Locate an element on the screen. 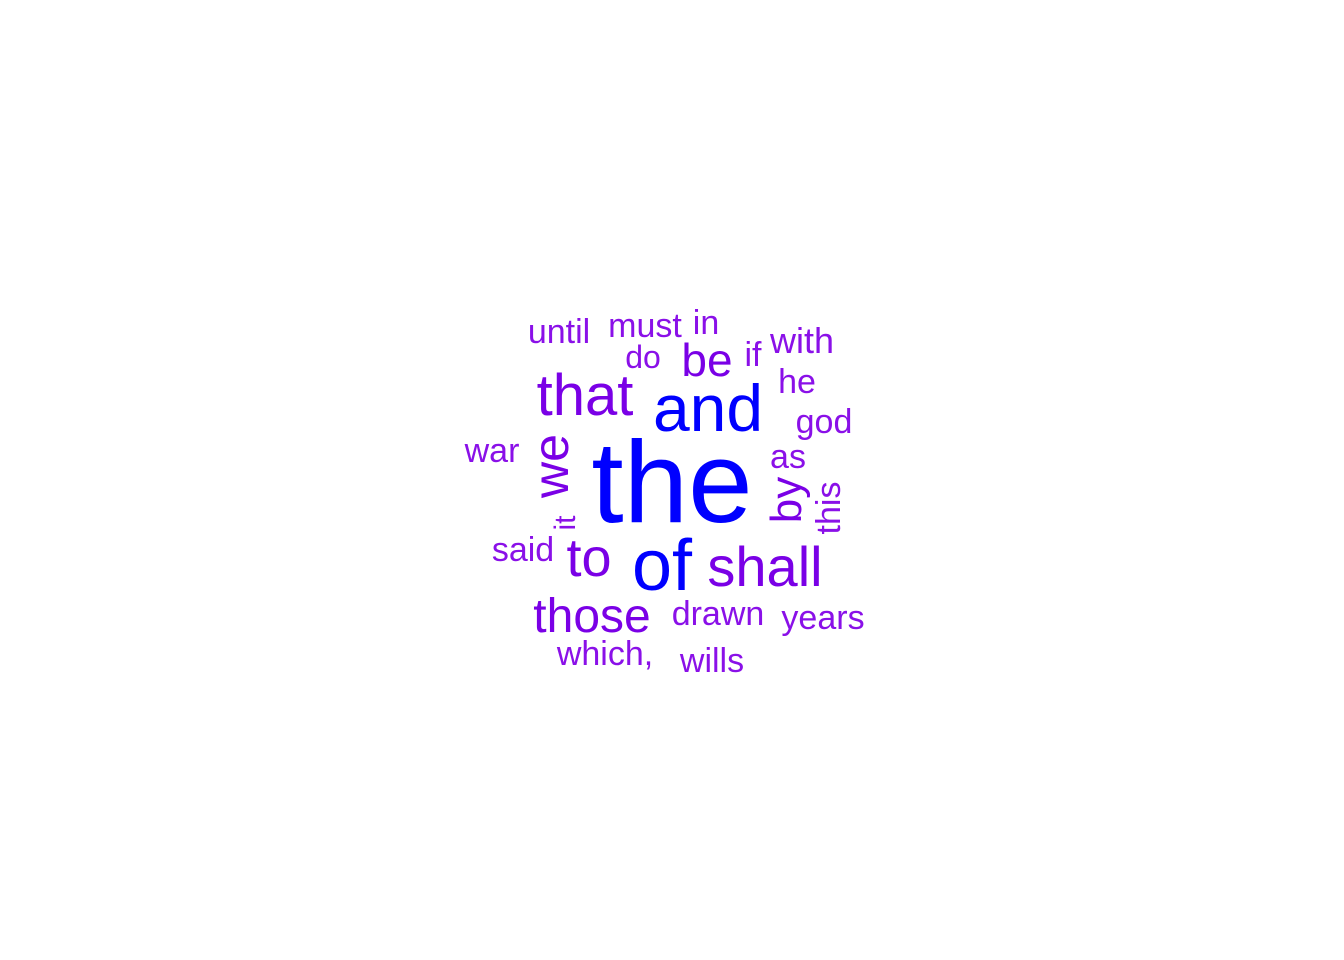 The image size is (1344, 960). word-it: it is located at coordinates (565, 523).